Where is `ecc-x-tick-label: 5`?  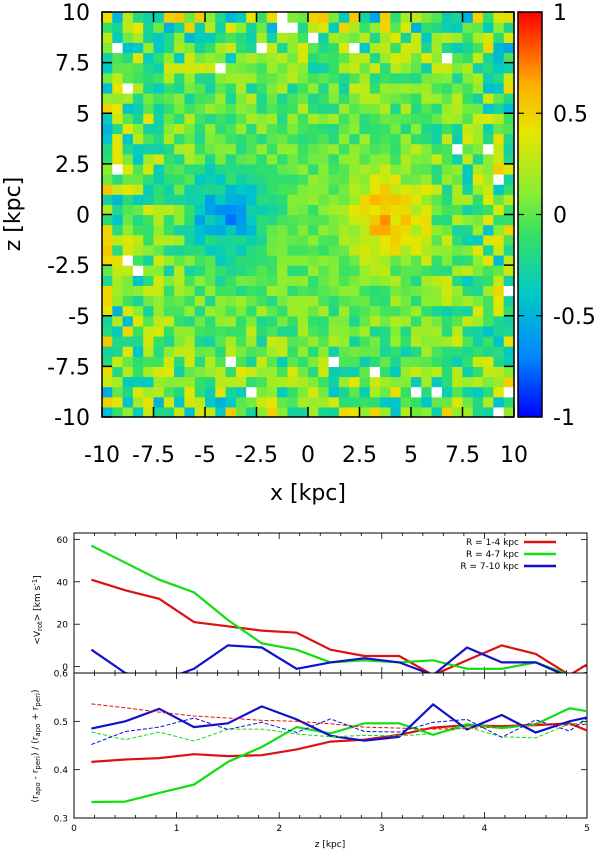 ecc-x-tick-label: 5 is located at coordinates (587, 829).